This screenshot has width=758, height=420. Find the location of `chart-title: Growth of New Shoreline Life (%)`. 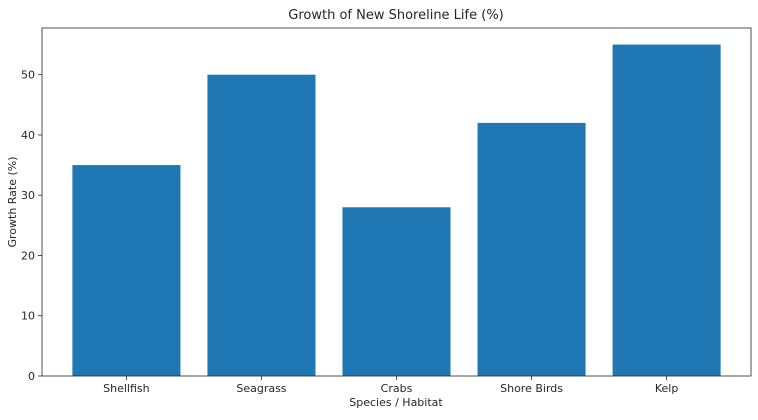

chart-title: Growth of New Shoreline Life (%) is located at coordinates (396, 15).